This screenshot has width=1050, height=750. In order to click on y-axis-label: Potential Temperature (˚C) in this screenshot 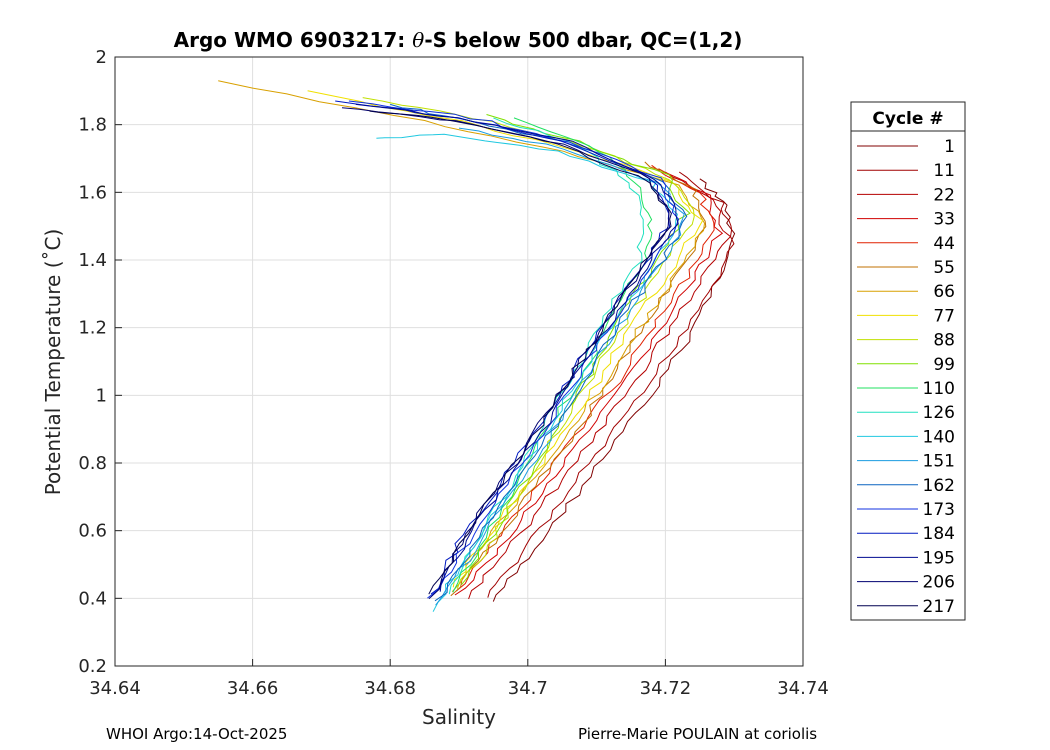, I will do `click(53, 362)`.